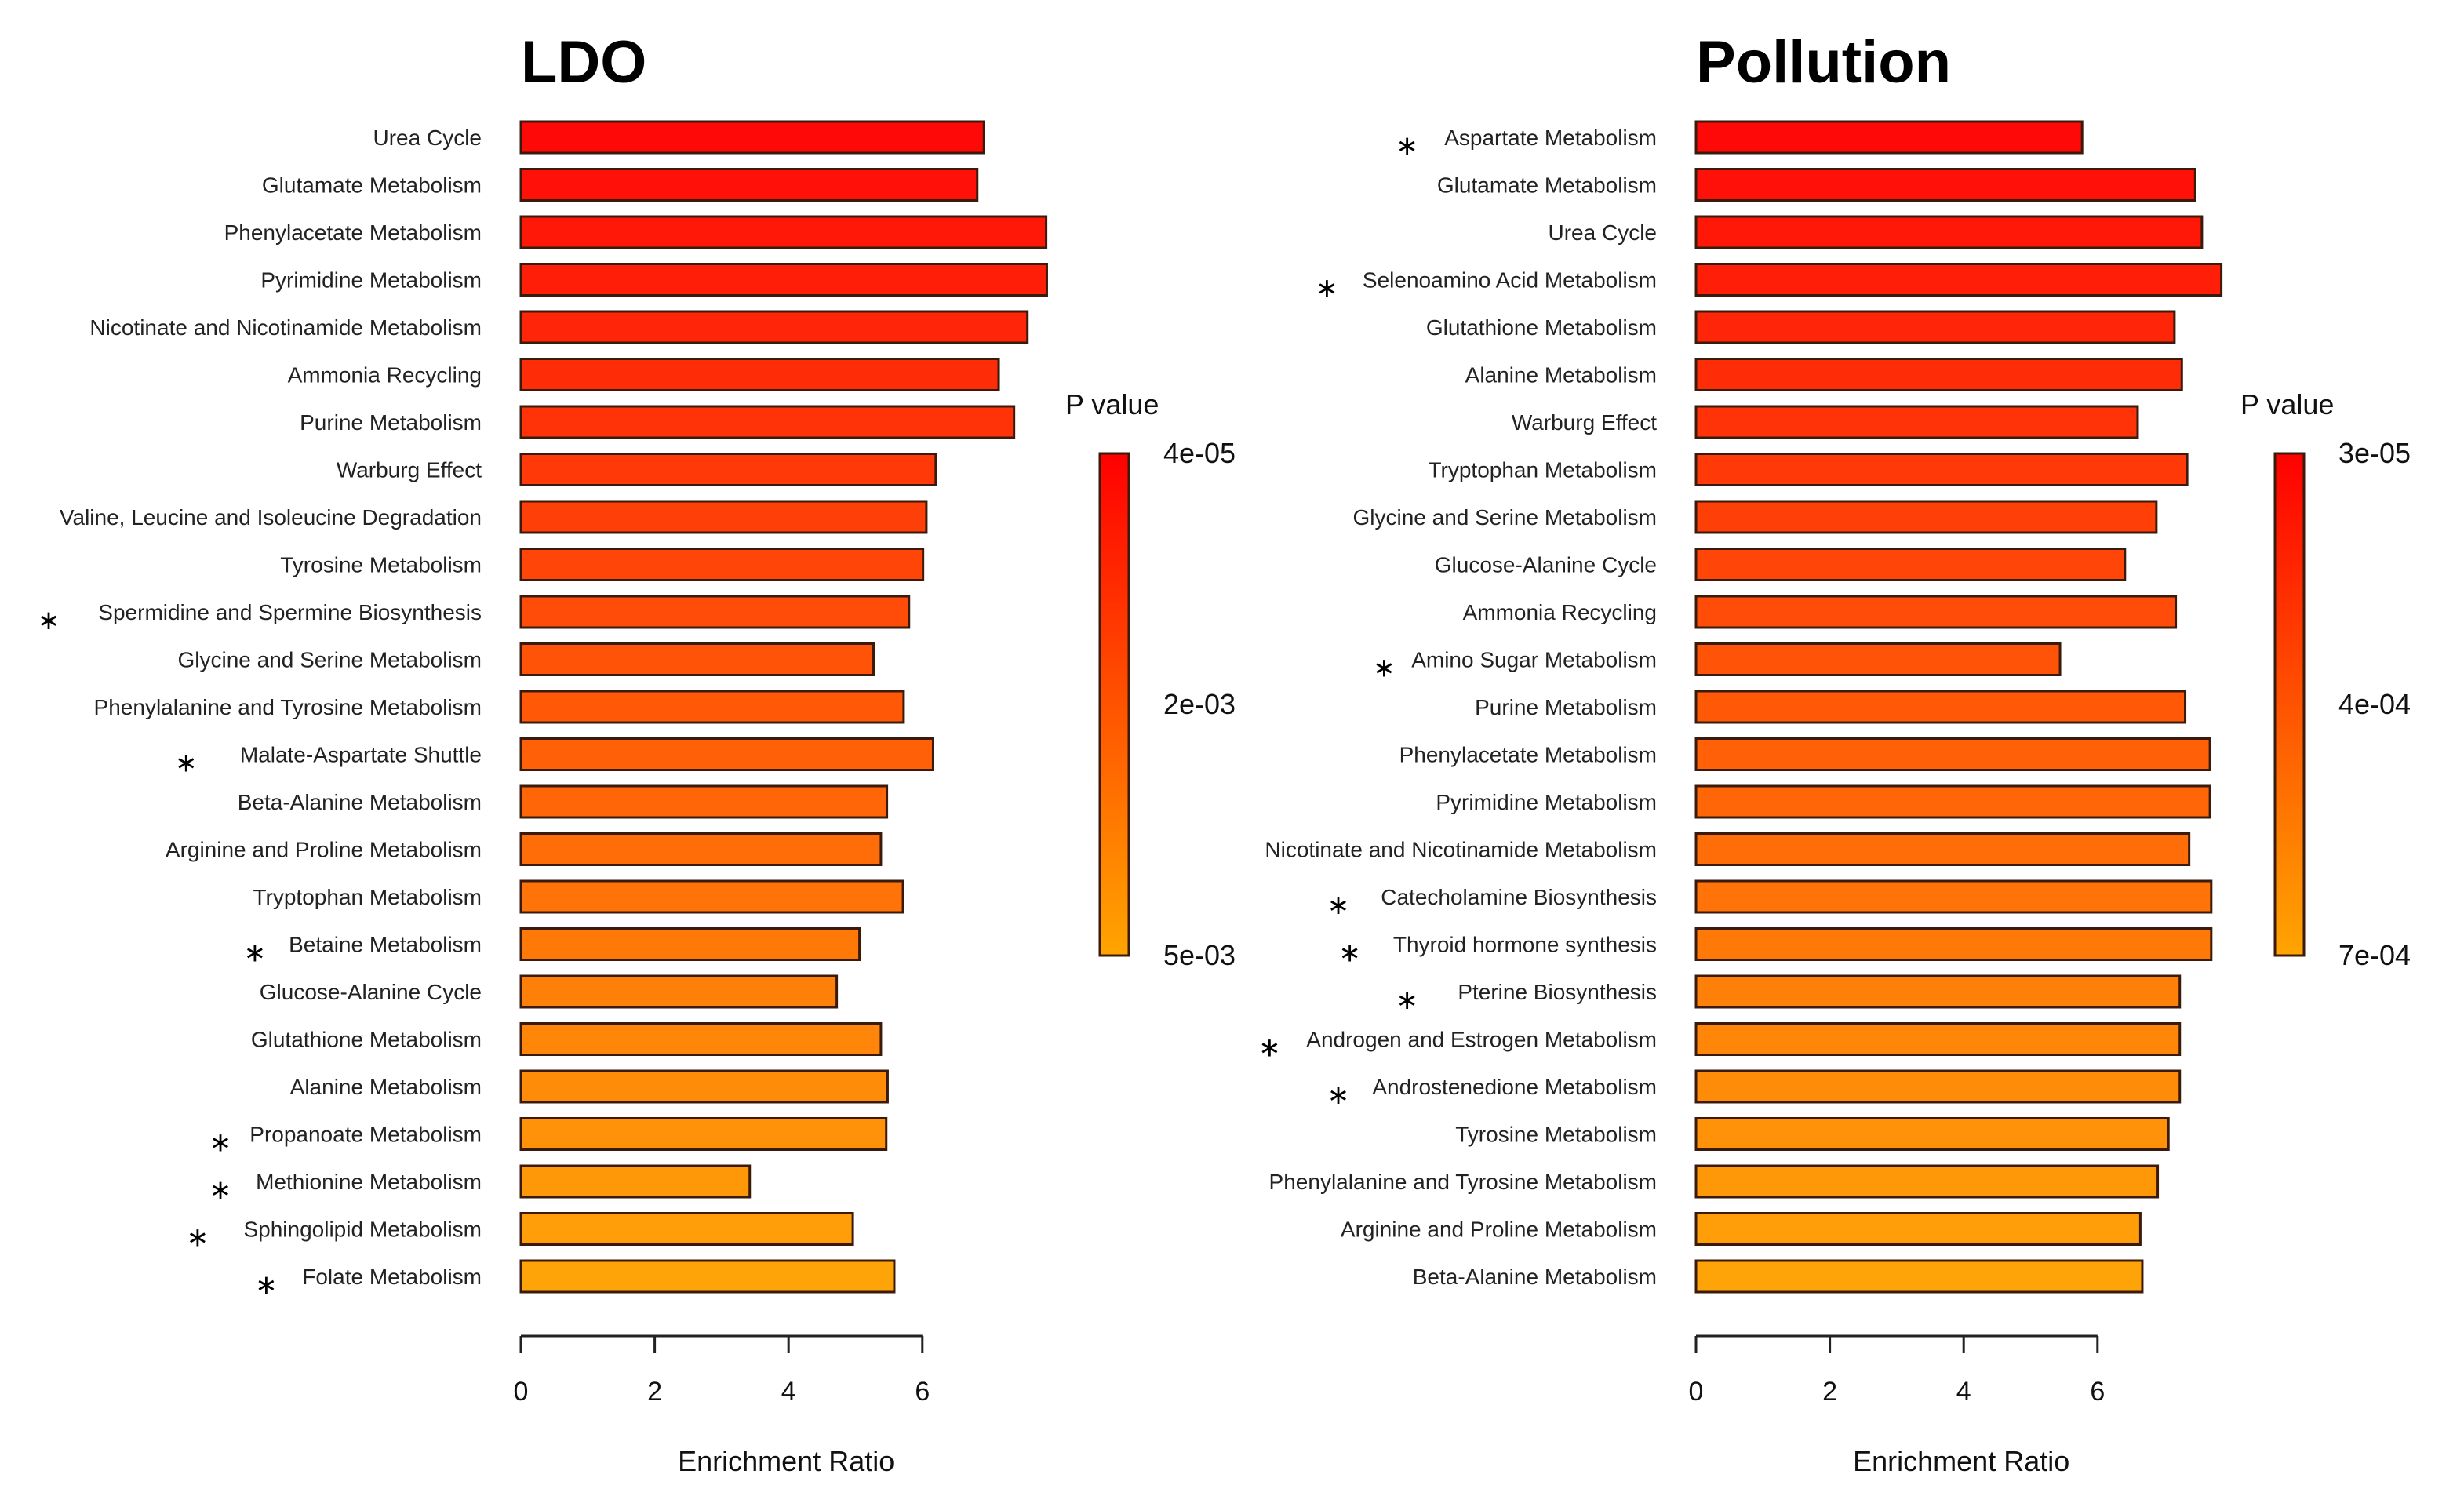  I want to click on category-label: Thyroid hormone synthesis, so click(1525, 945).